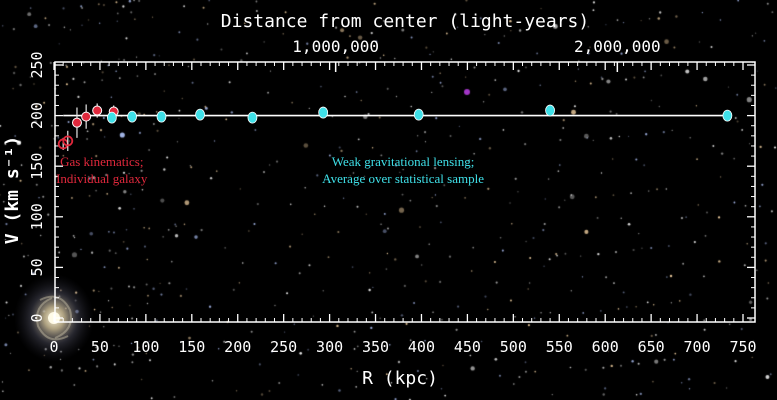 The image size is (777, 400). Describe the element at coordinates (403, 161) in the screenshot. I see `annotation-line: Weak gravitational lensing;` at that location.